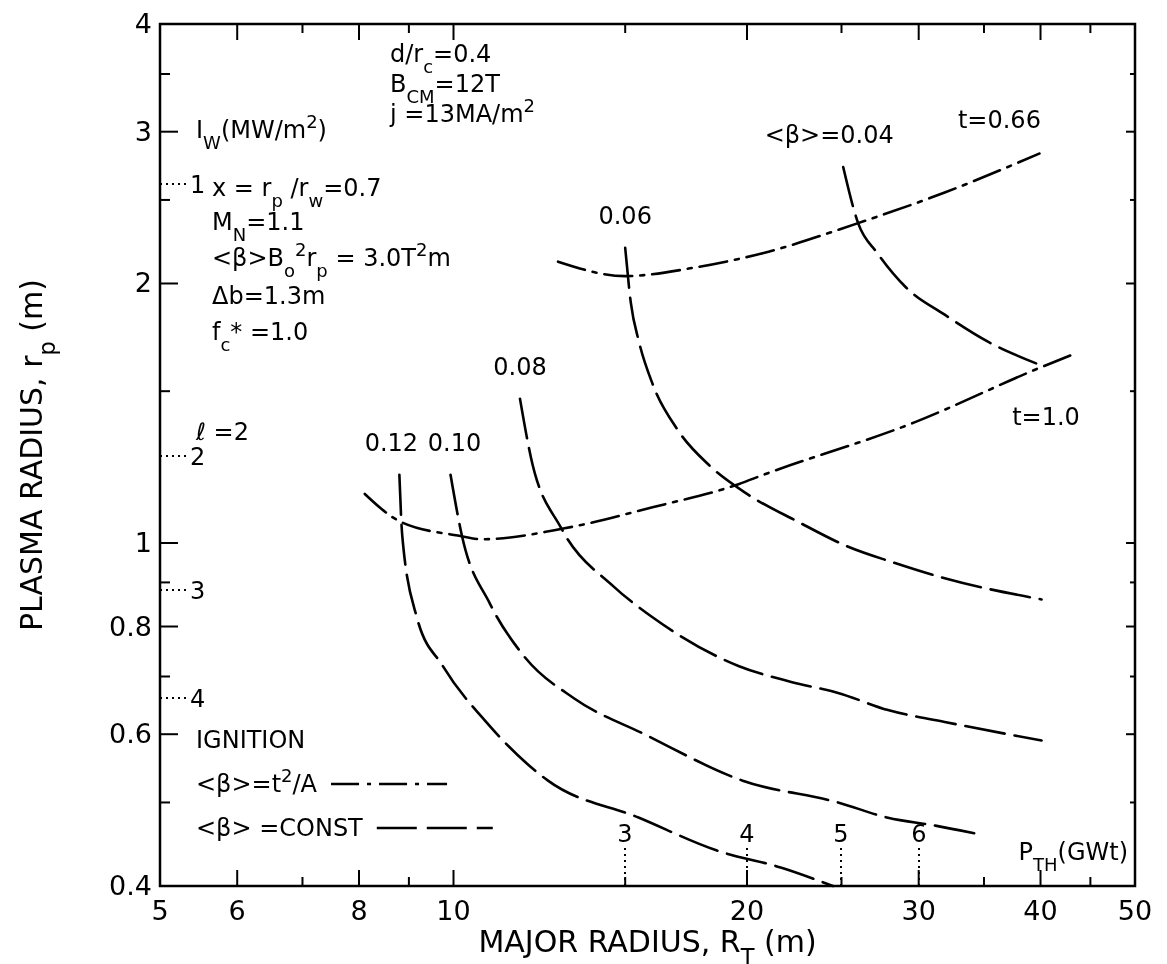 Image resolution: width=1167 pixels, height=964 pixels. Describe the element at coordinates (918, 910) in the screenshot. I see `x-tick-label: 30` at that location.